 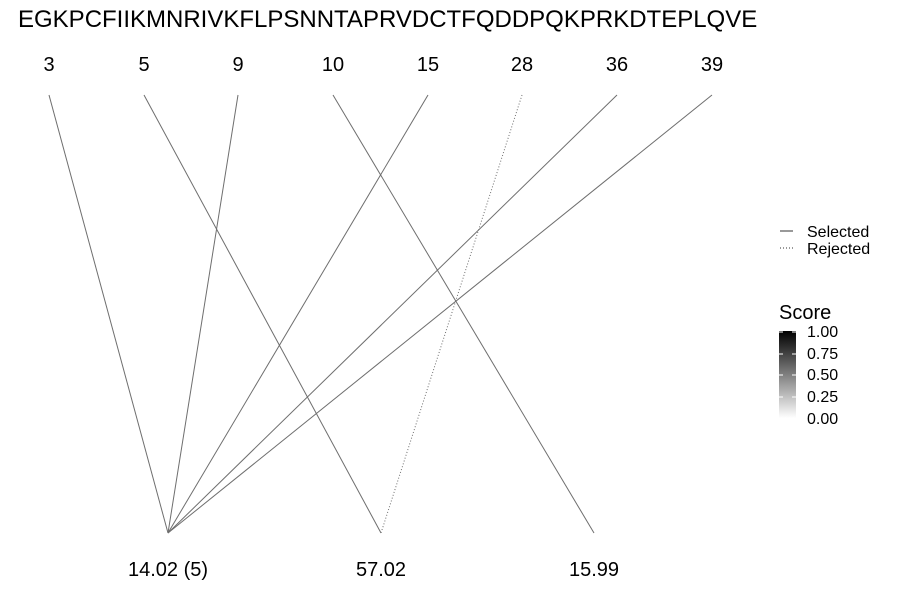 What do you see at coordinates (451, 314) in the screenshot?
I see `link-28-rejected` at bounding box center [451, 314].